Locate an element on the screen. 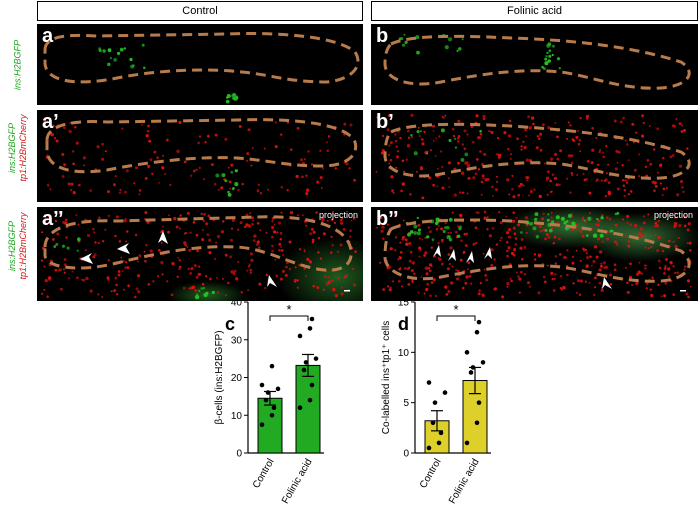 The image size is (700, 522). panel-a-double-prime-outline is located at coordinates (198, 243).